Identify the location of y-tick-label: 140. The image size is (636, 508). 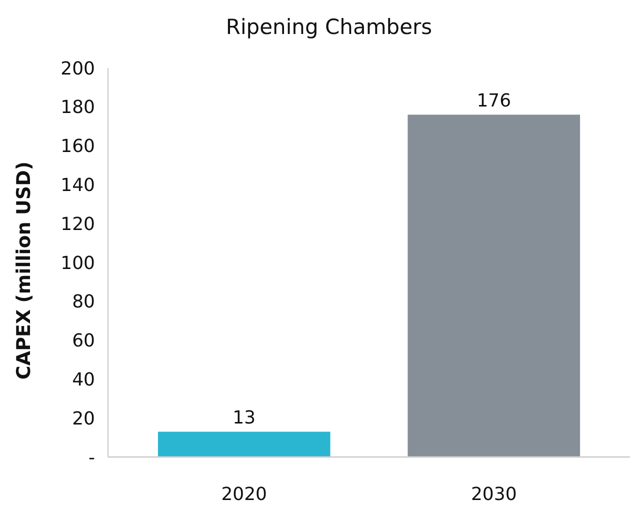
(77, 185).